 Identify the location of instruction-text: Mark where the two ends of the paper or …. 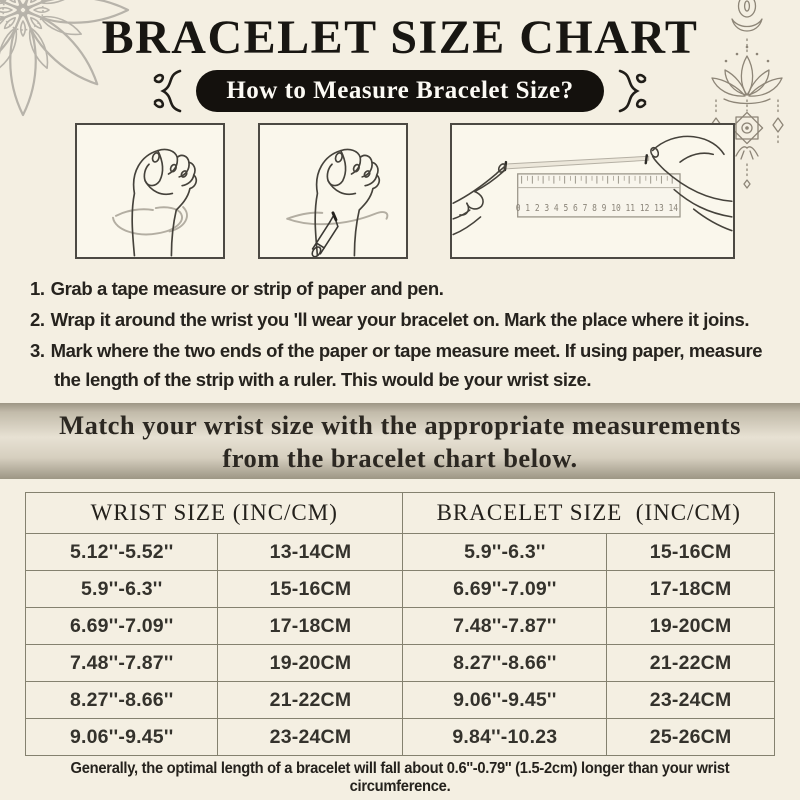
(406, 365).